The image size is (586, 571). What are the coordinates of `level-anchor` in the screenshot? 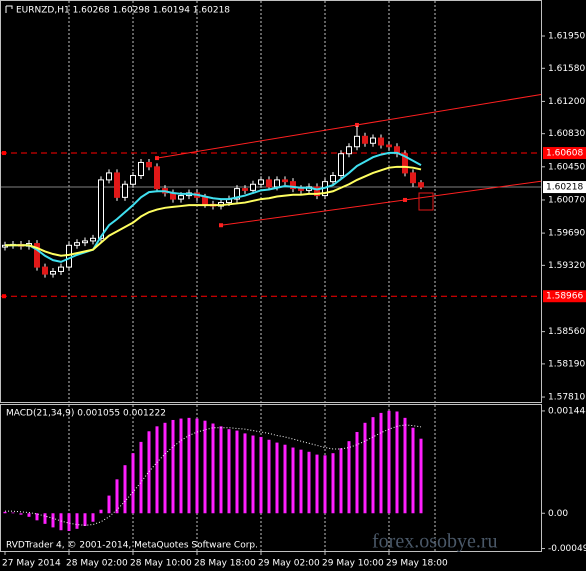 It's located at (4, 296).